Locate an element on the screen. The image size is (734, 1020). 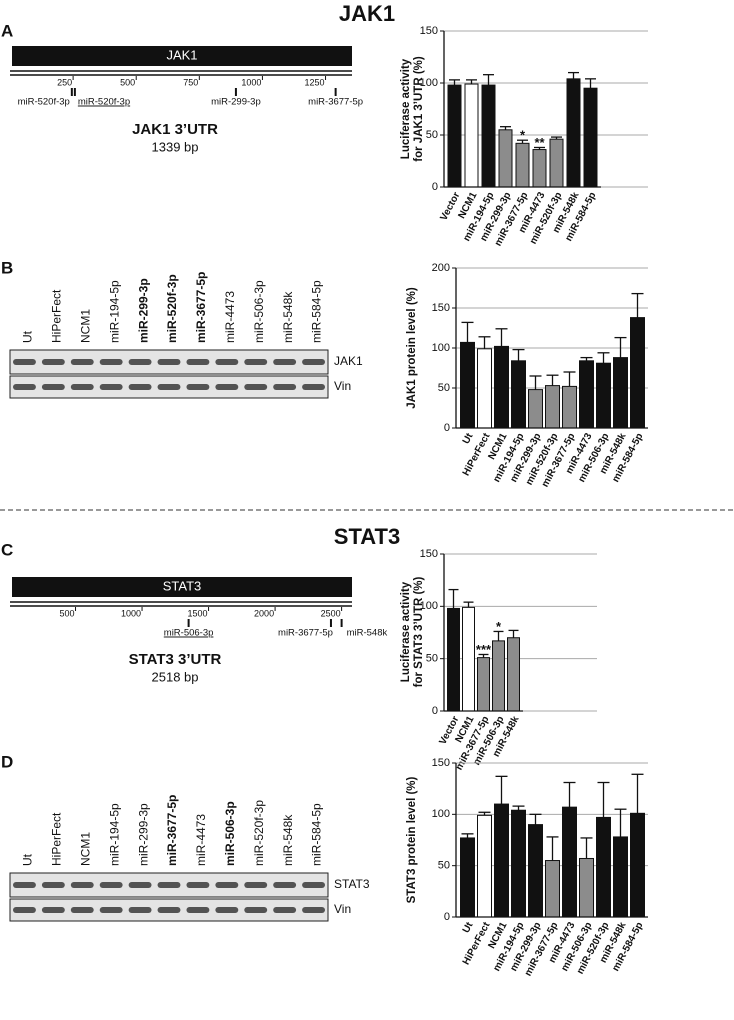
panel-letter: B is located at coordinates (7, 267).